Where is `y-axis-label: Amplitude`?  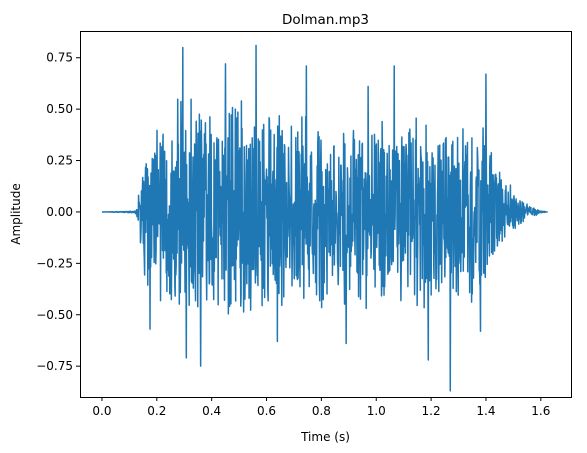
y-axis-label: Amplitude is located at coordinates (16, 214).